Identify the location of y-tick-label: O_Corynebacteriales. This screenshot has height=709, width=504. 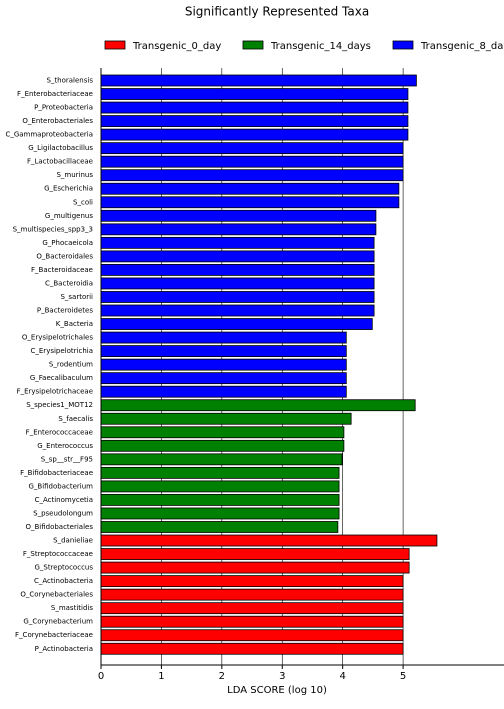
(56, 595).